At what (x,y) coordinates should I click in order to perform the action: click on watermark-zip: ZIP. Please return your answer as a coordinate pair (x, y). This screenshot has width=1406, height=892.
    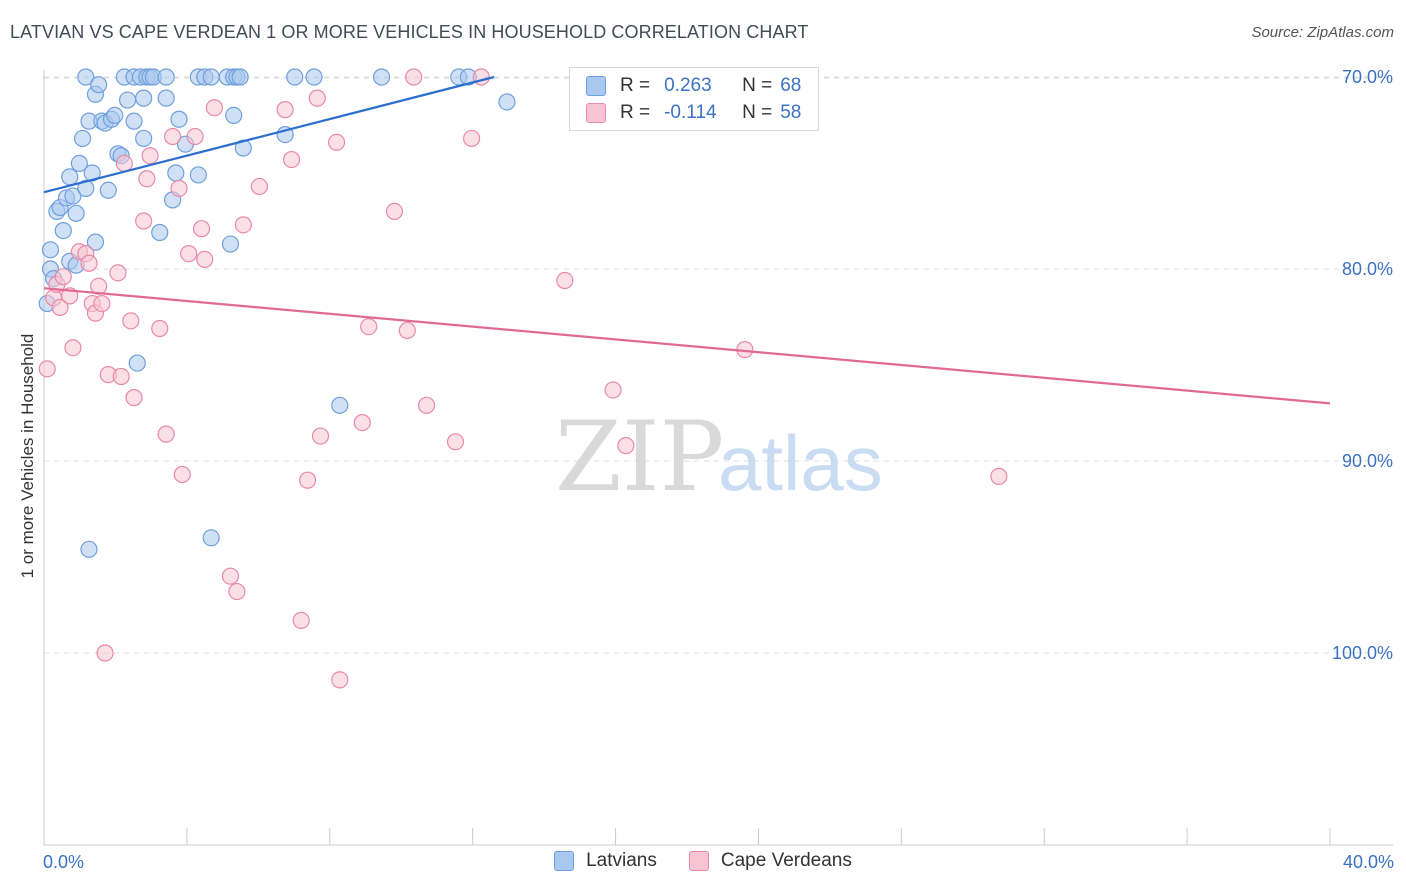
    Looking at the image, I should click on (639, 457).